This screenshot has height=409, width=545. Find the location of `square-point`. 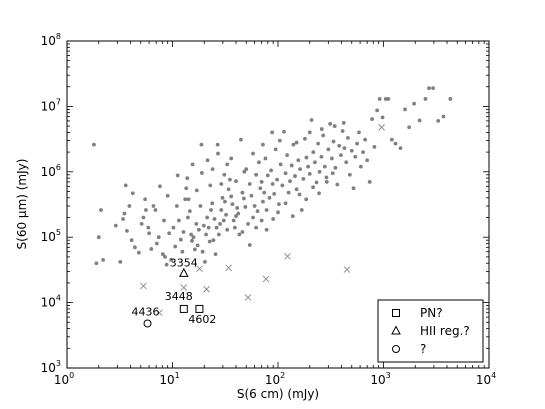

square-point is located at coordinates (183, 308).